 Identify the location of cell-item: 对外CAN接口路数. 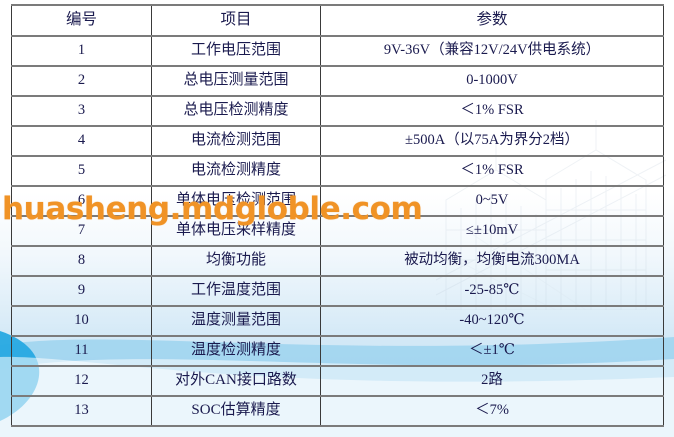
(236, 381).